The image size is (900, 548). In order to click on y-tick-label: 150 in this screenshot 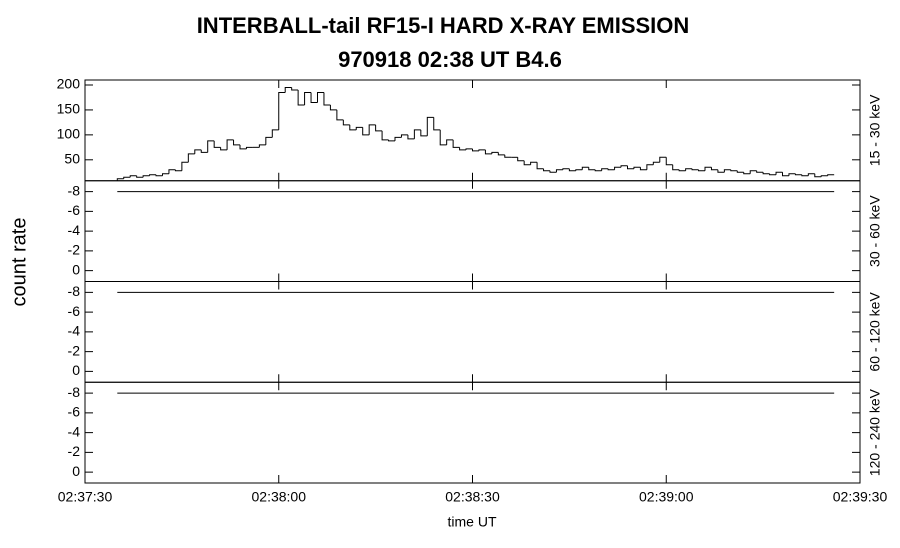, I will do `click(69, 109)`.